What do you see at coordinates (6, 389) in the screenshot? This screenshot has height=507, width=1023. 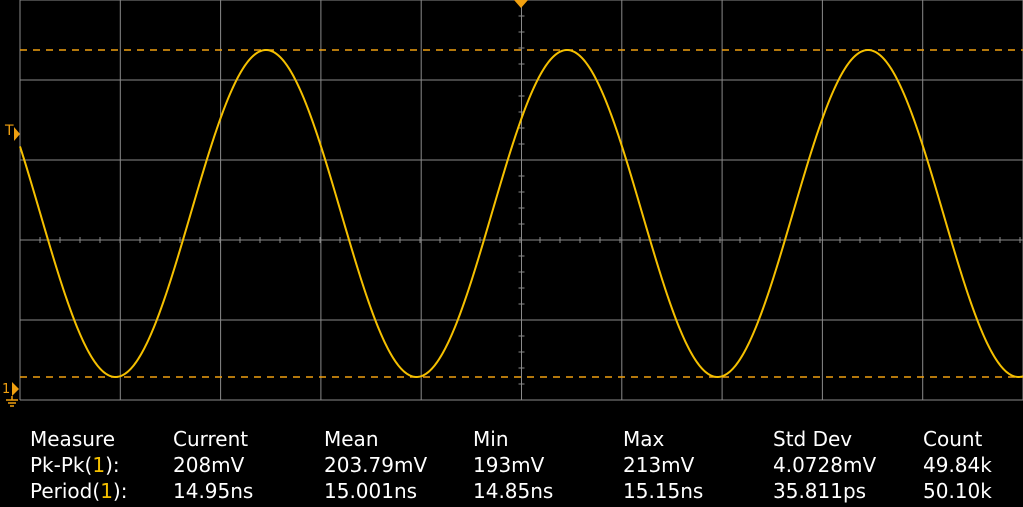 I see `channel-1-marker-label: 1` at bounding box center [6, 389].